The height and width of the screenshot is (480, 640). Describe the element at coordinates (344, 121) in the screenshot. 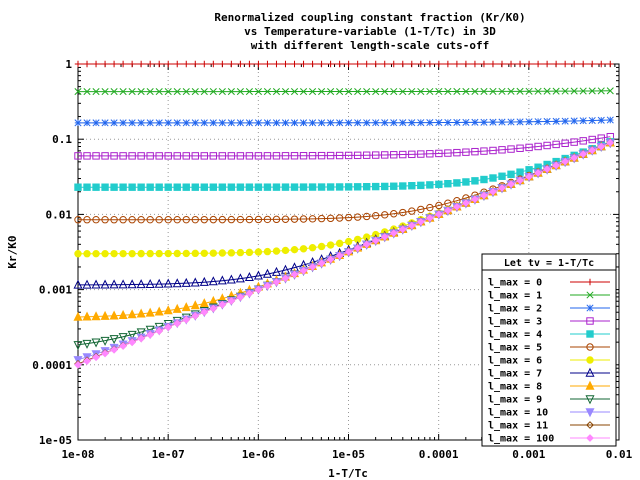

I see `series` at that location.